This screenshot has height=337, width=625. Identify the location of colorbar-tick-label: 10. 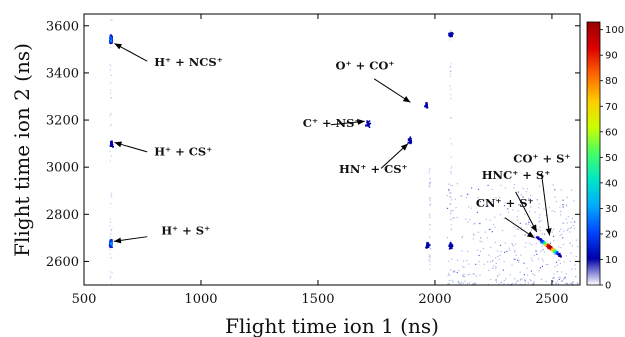
(611, 260).